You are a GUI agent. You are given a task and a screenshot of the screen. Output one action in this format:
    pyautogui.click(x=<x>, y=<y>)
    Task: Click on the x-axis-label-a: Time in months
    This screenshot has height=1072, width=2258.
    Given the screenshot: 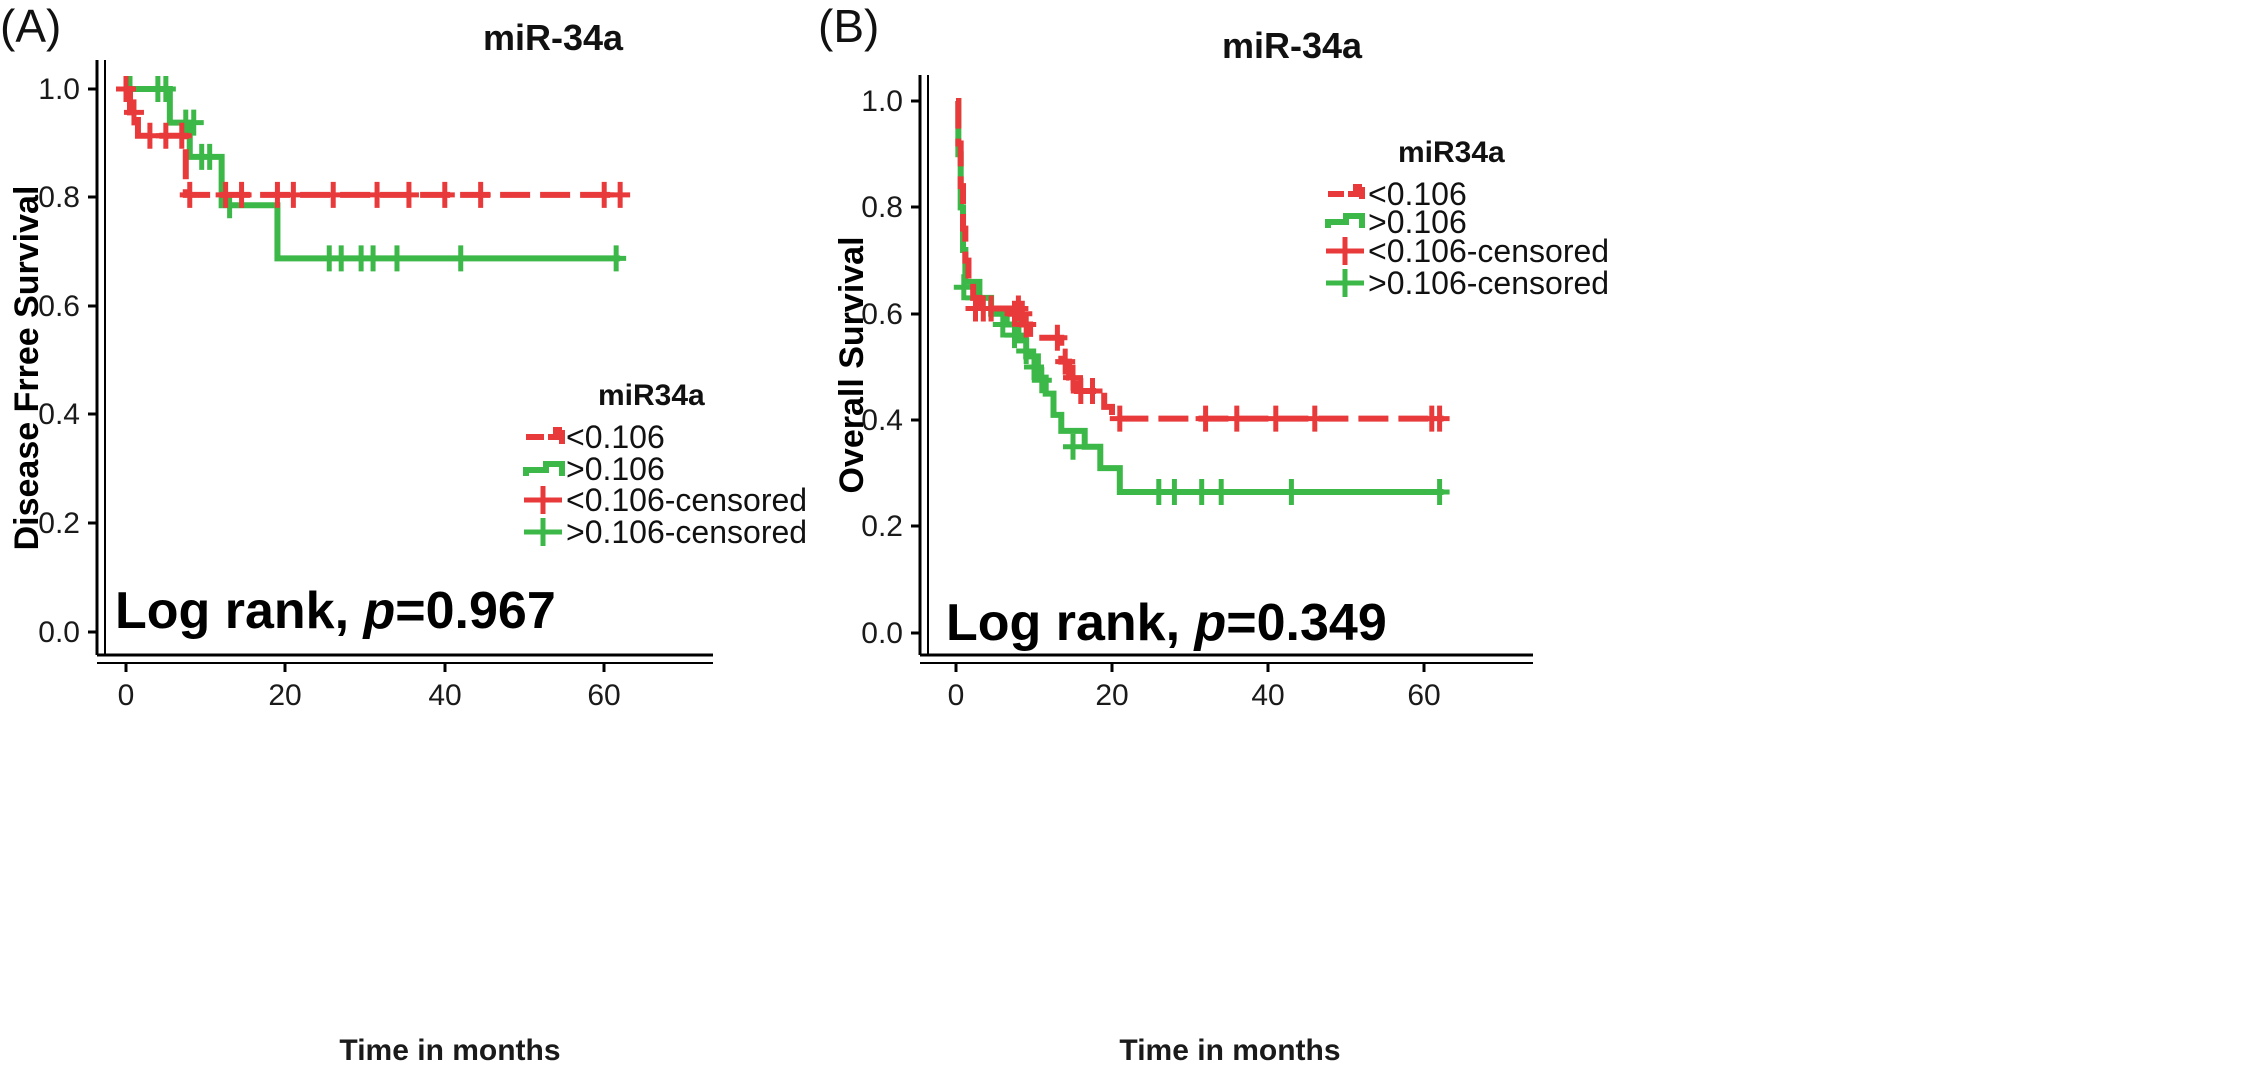 What is the action you would take?
    pyautogui.click(x=449, y=1050)
    